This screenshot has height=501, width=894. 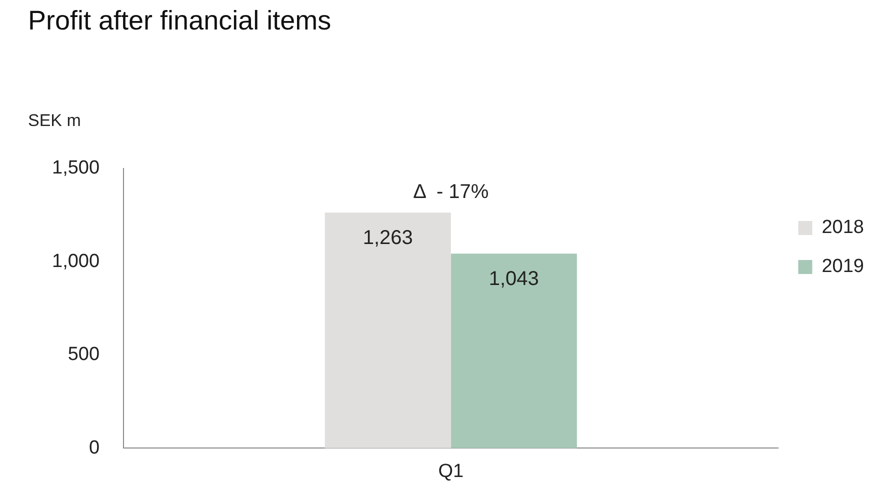 What do you see at coordinates (76, 261) in the screenshot?
I see `y-tick-label: 1,000` at bounding box center [76, 261].